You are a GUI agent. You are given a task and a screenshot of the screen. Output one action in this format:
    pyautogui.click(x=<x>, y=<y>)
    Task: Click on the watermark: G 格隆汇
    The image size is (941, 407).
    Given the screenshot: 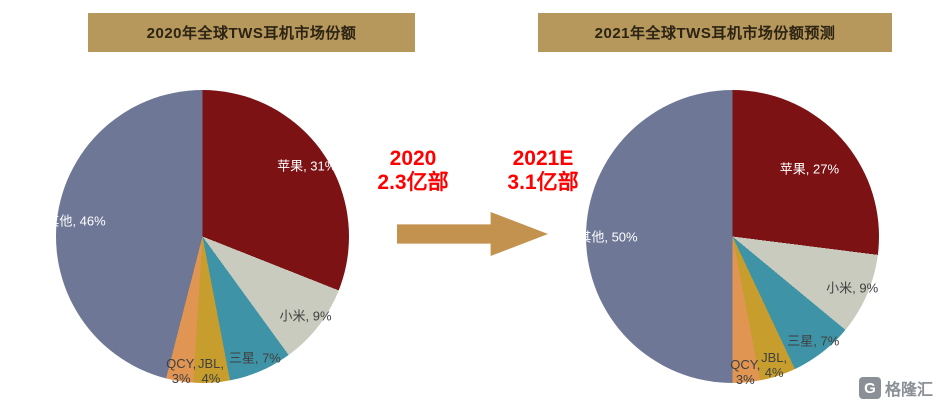 What is the action you would take?
    pyautogui.click(x=895, y=388)
    